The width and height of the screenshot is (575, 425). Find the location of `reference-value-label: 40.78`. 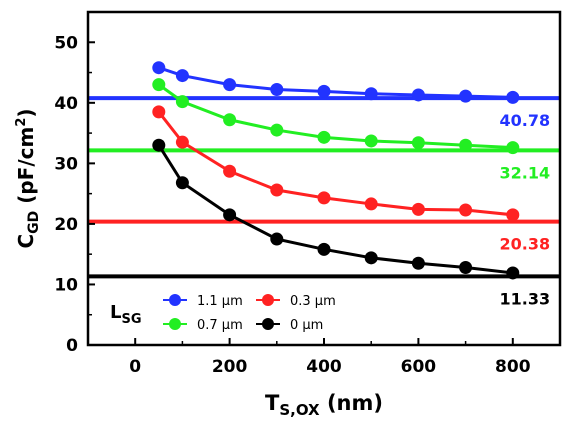

reference-value-label: 40.78 is located at coordinates (524, 120).